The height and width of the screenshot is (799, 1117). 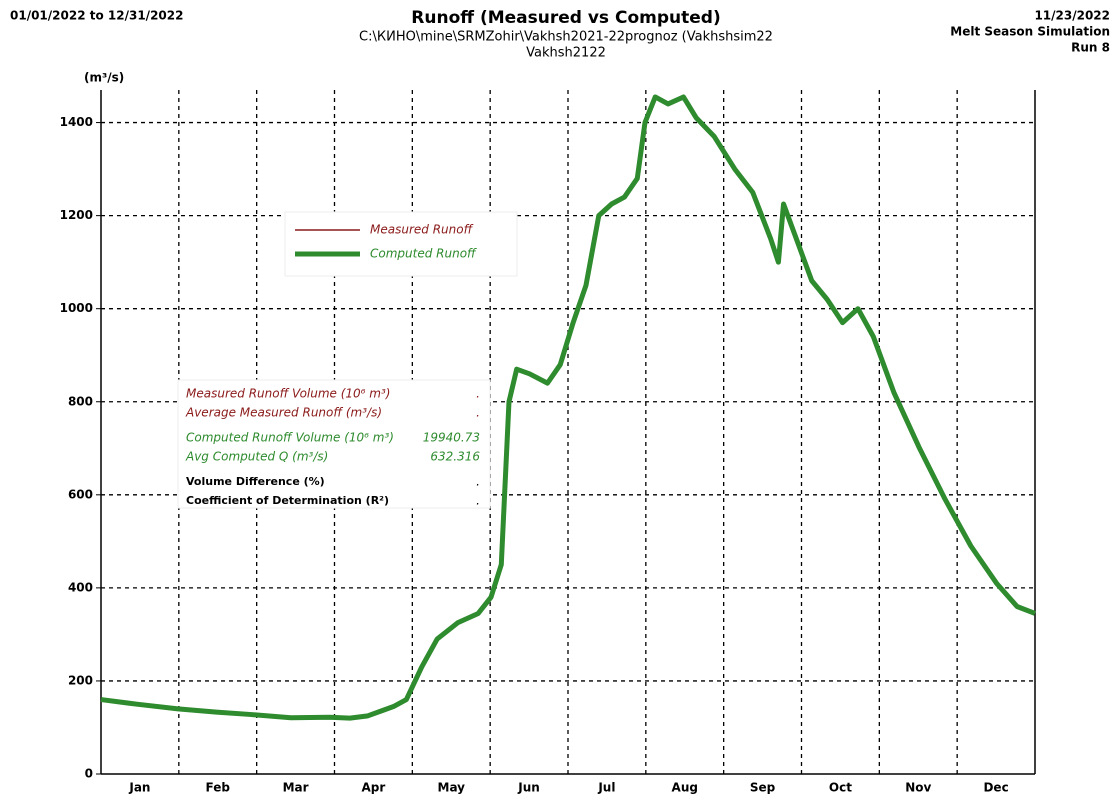 What do you see at coordinates (565, 18) in the screenshot?
I see `chart-title: Runoff (Measured vs Computed)` at bounding box center [565, 18].